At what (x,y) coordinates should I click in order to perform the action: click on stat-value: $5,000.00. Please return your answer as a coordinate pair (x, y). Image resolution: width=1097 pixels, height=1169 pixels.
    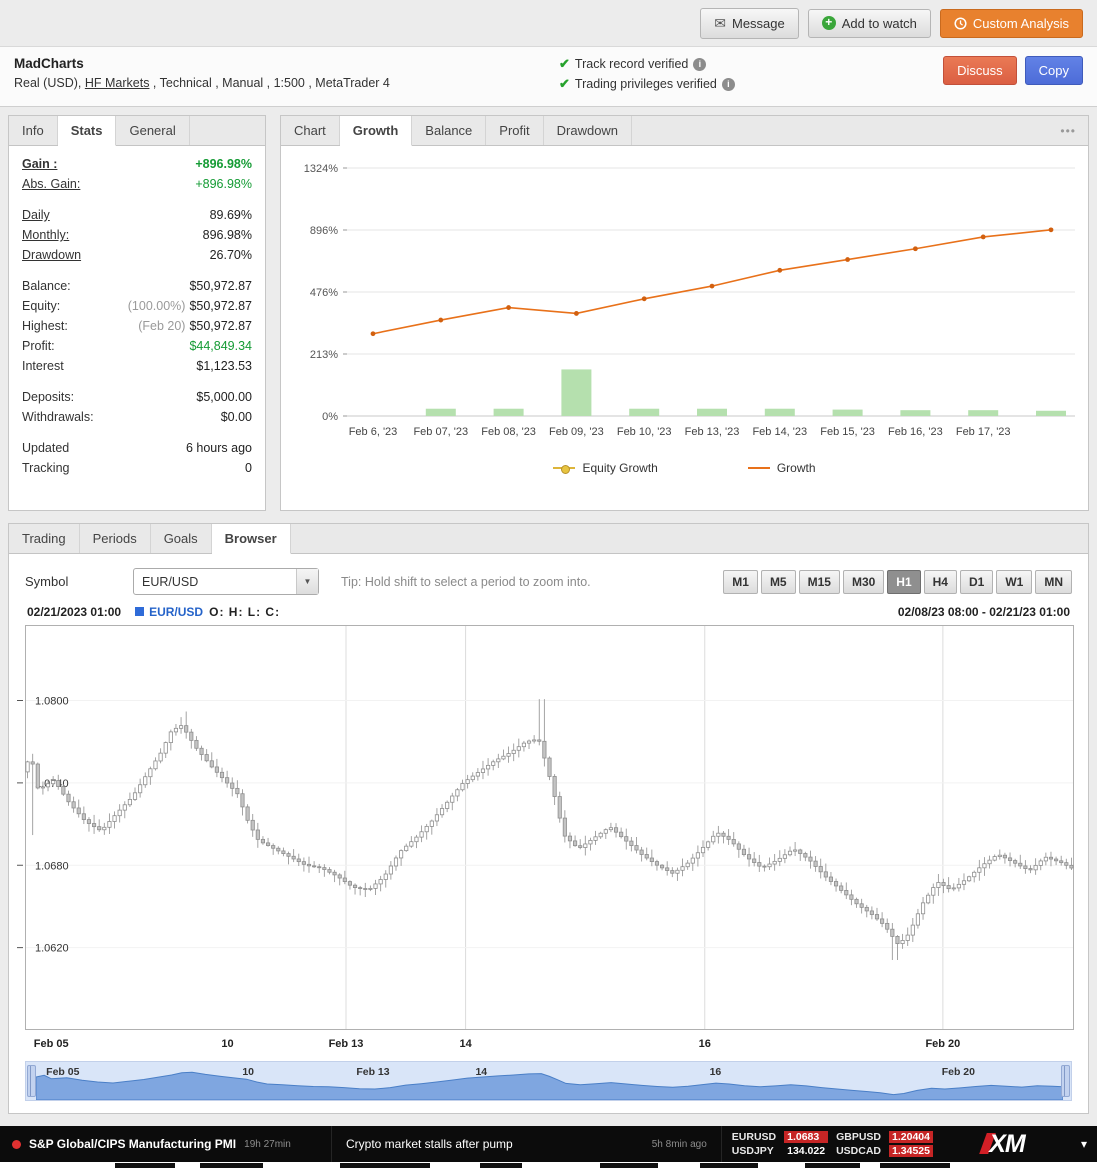
    Looking at the image, I should click on (224, 397).